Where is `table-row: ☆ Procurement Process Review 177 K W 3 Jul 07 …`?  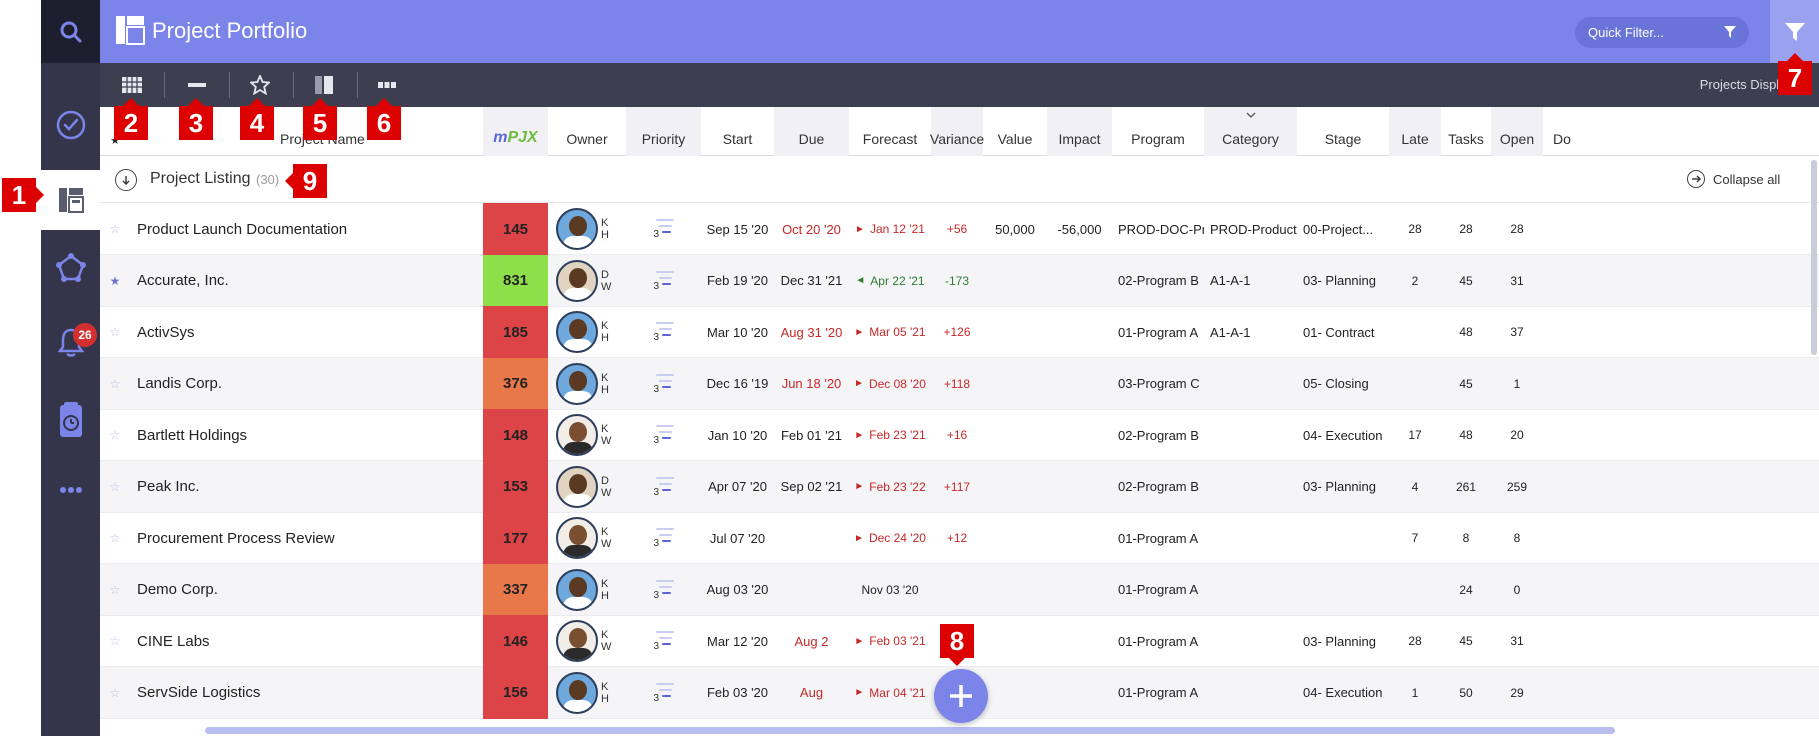 table-row: ☆ Procurement Process Review 177 K W 3 Jul 07 … is located at coordinates (959, 538).